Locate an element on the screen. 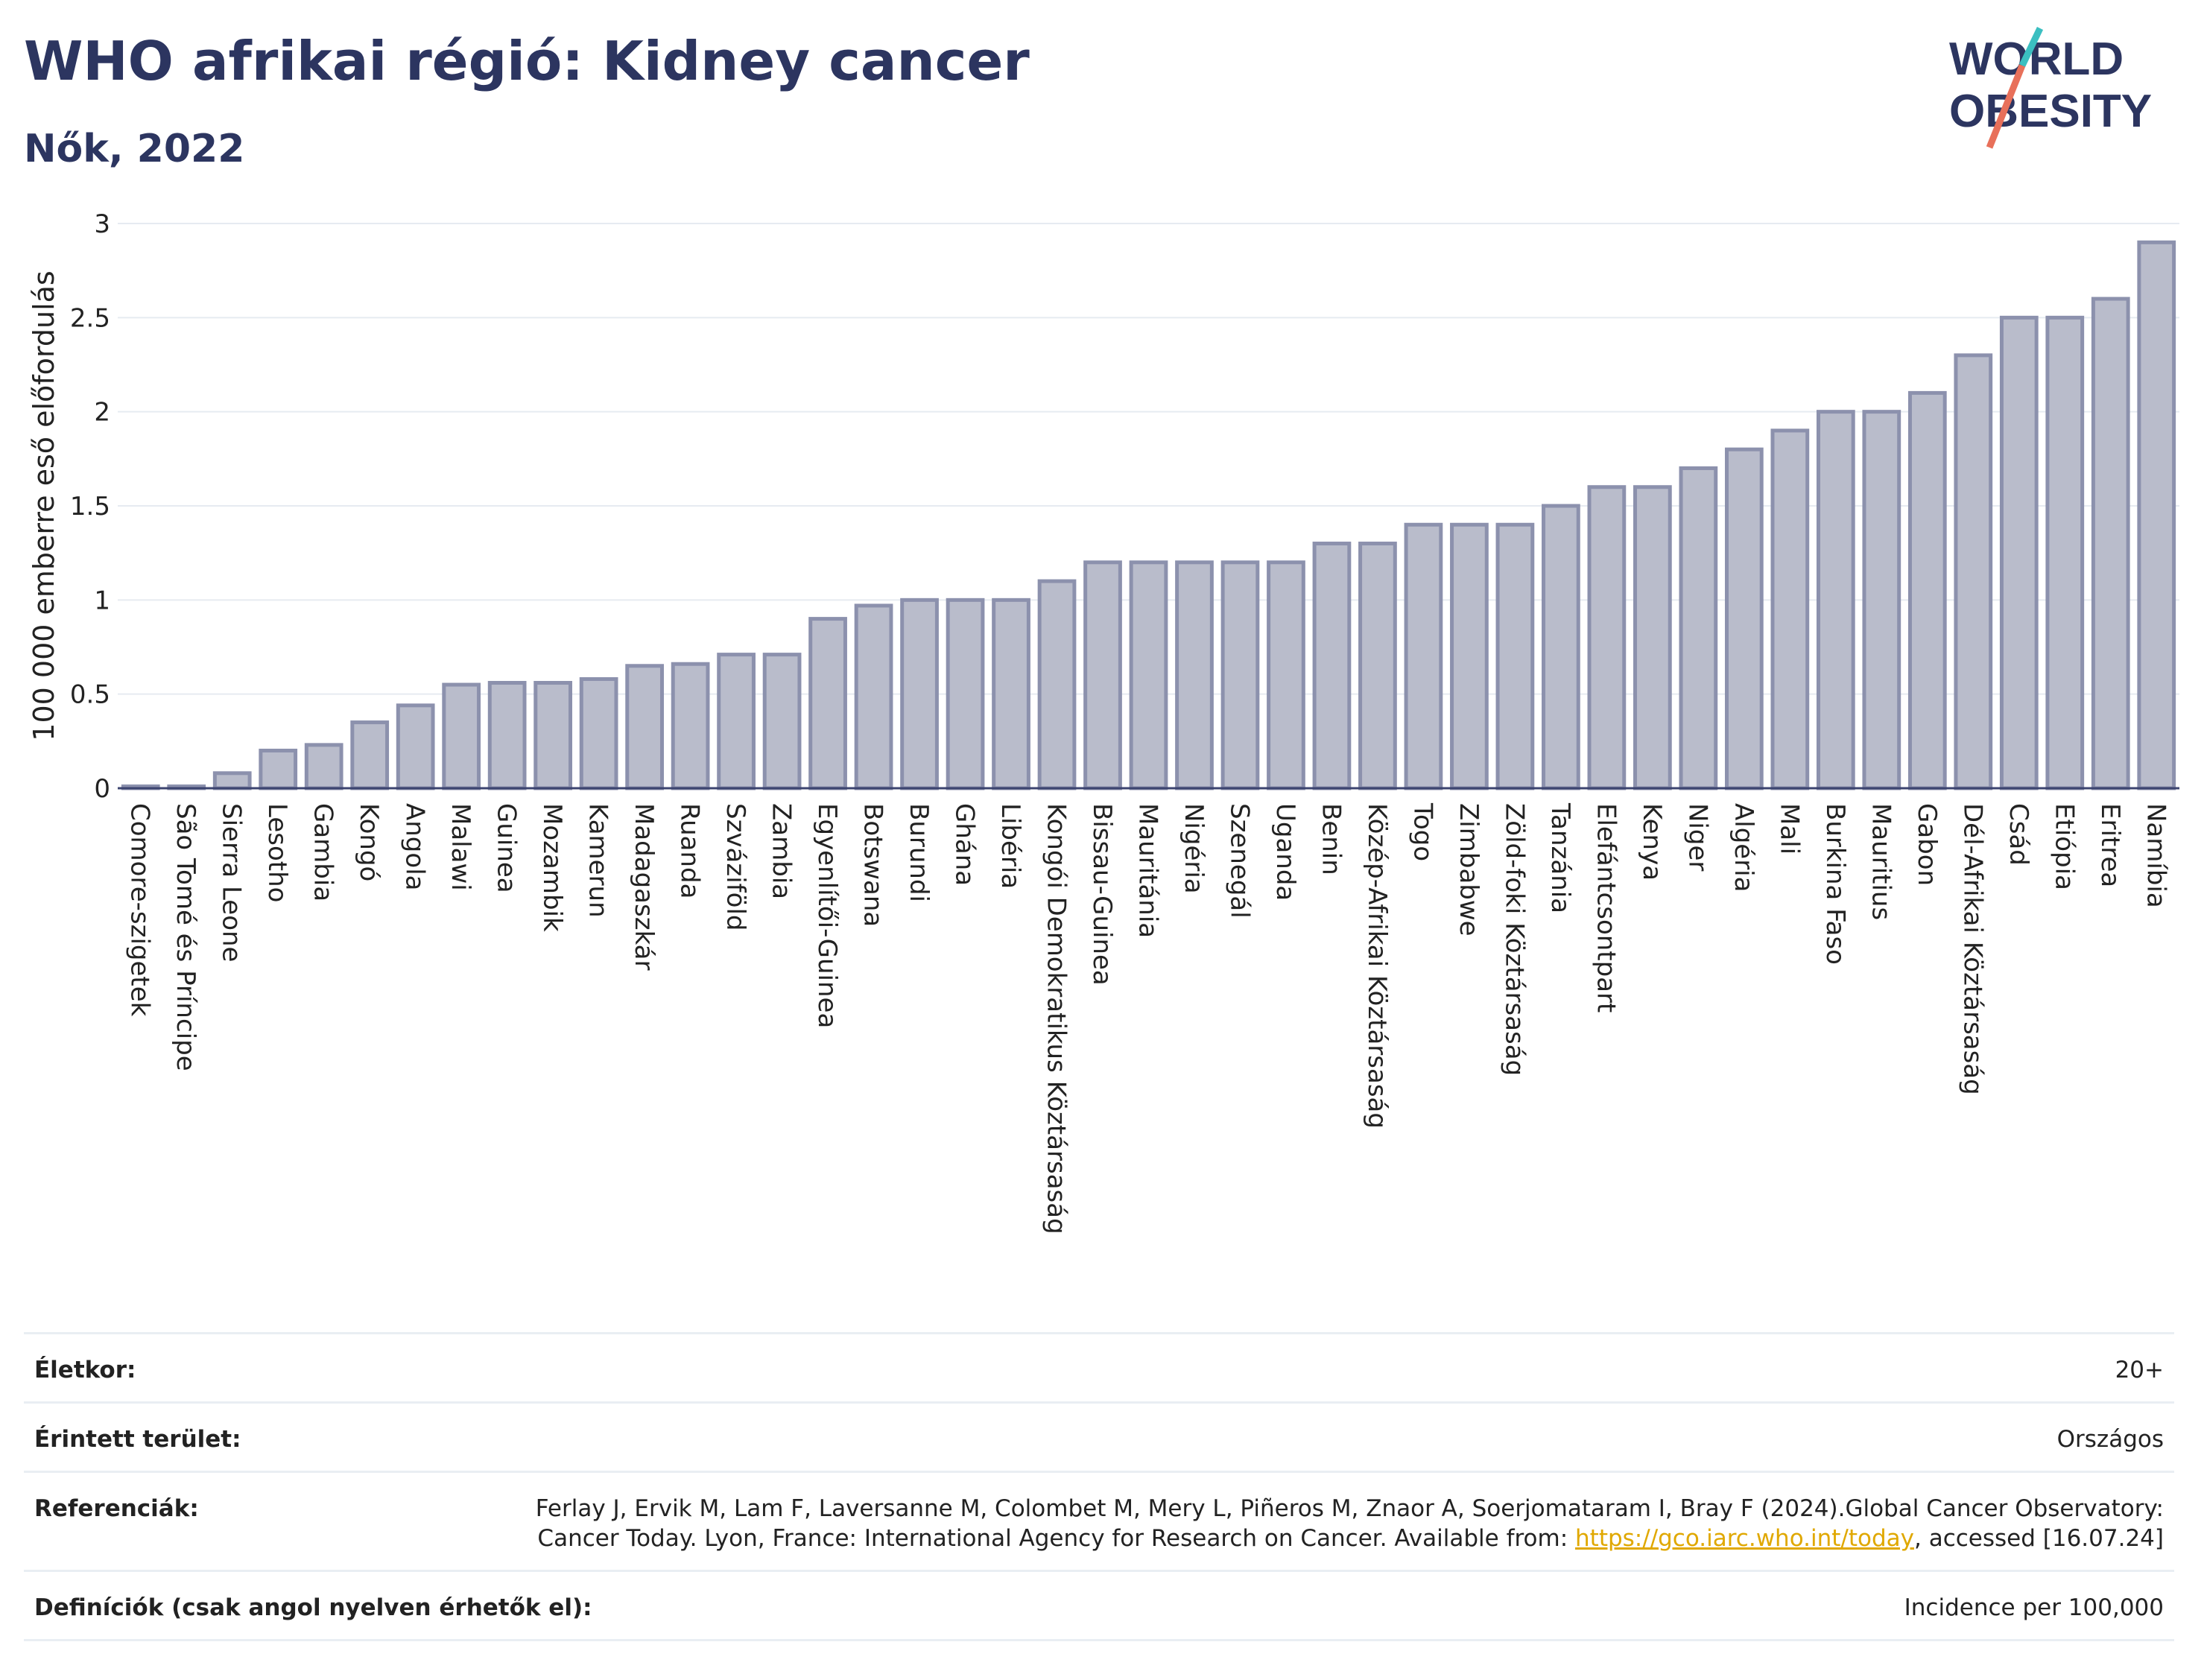 The height and width of the screenshot is (1680, 2204). x-tick-label: Mozambik is located at coordinates (552, 867).